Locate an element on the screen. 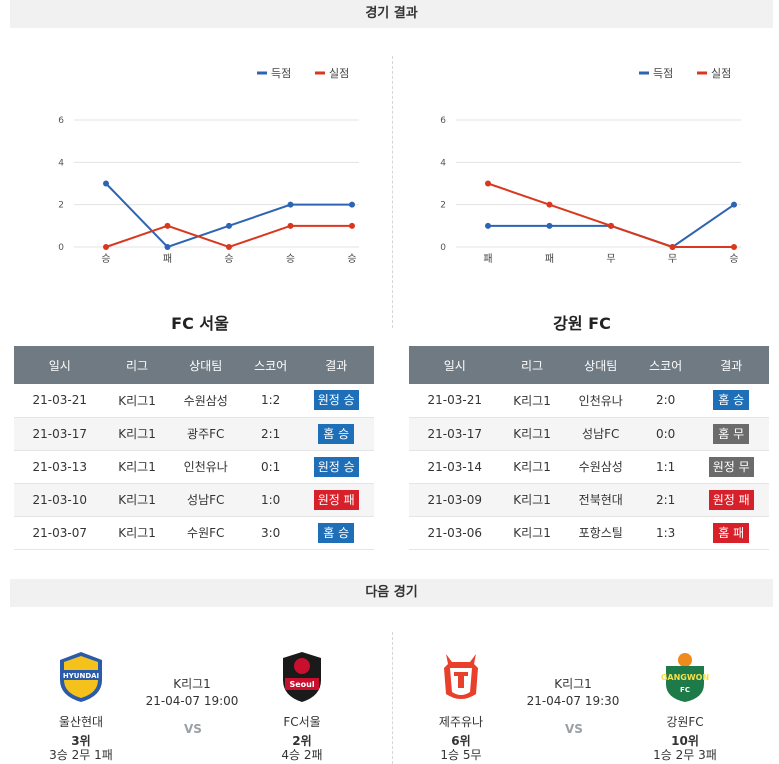 The width and height of the screenshot is (779, 764). team-record: 1승 5무 is located at coordinates (461, 755).